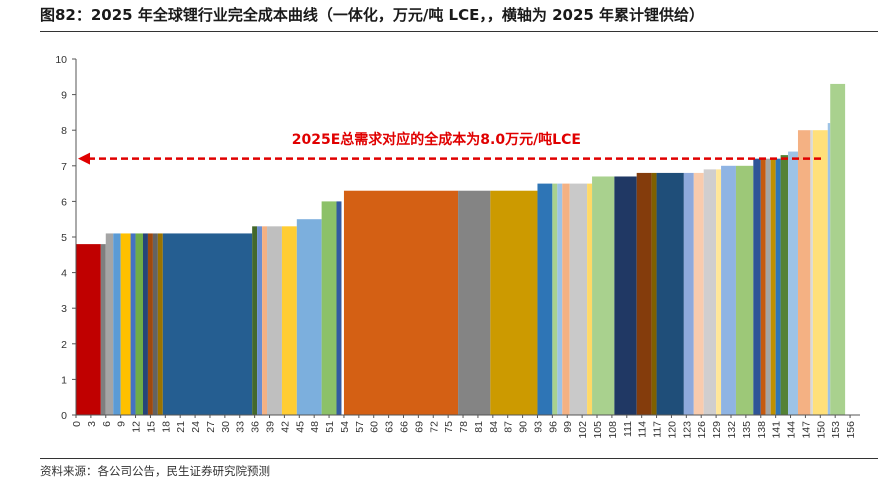 The width and height of the screenshot is (883, 489). I want to click on x-tick-label: 12, so click(137, 427).